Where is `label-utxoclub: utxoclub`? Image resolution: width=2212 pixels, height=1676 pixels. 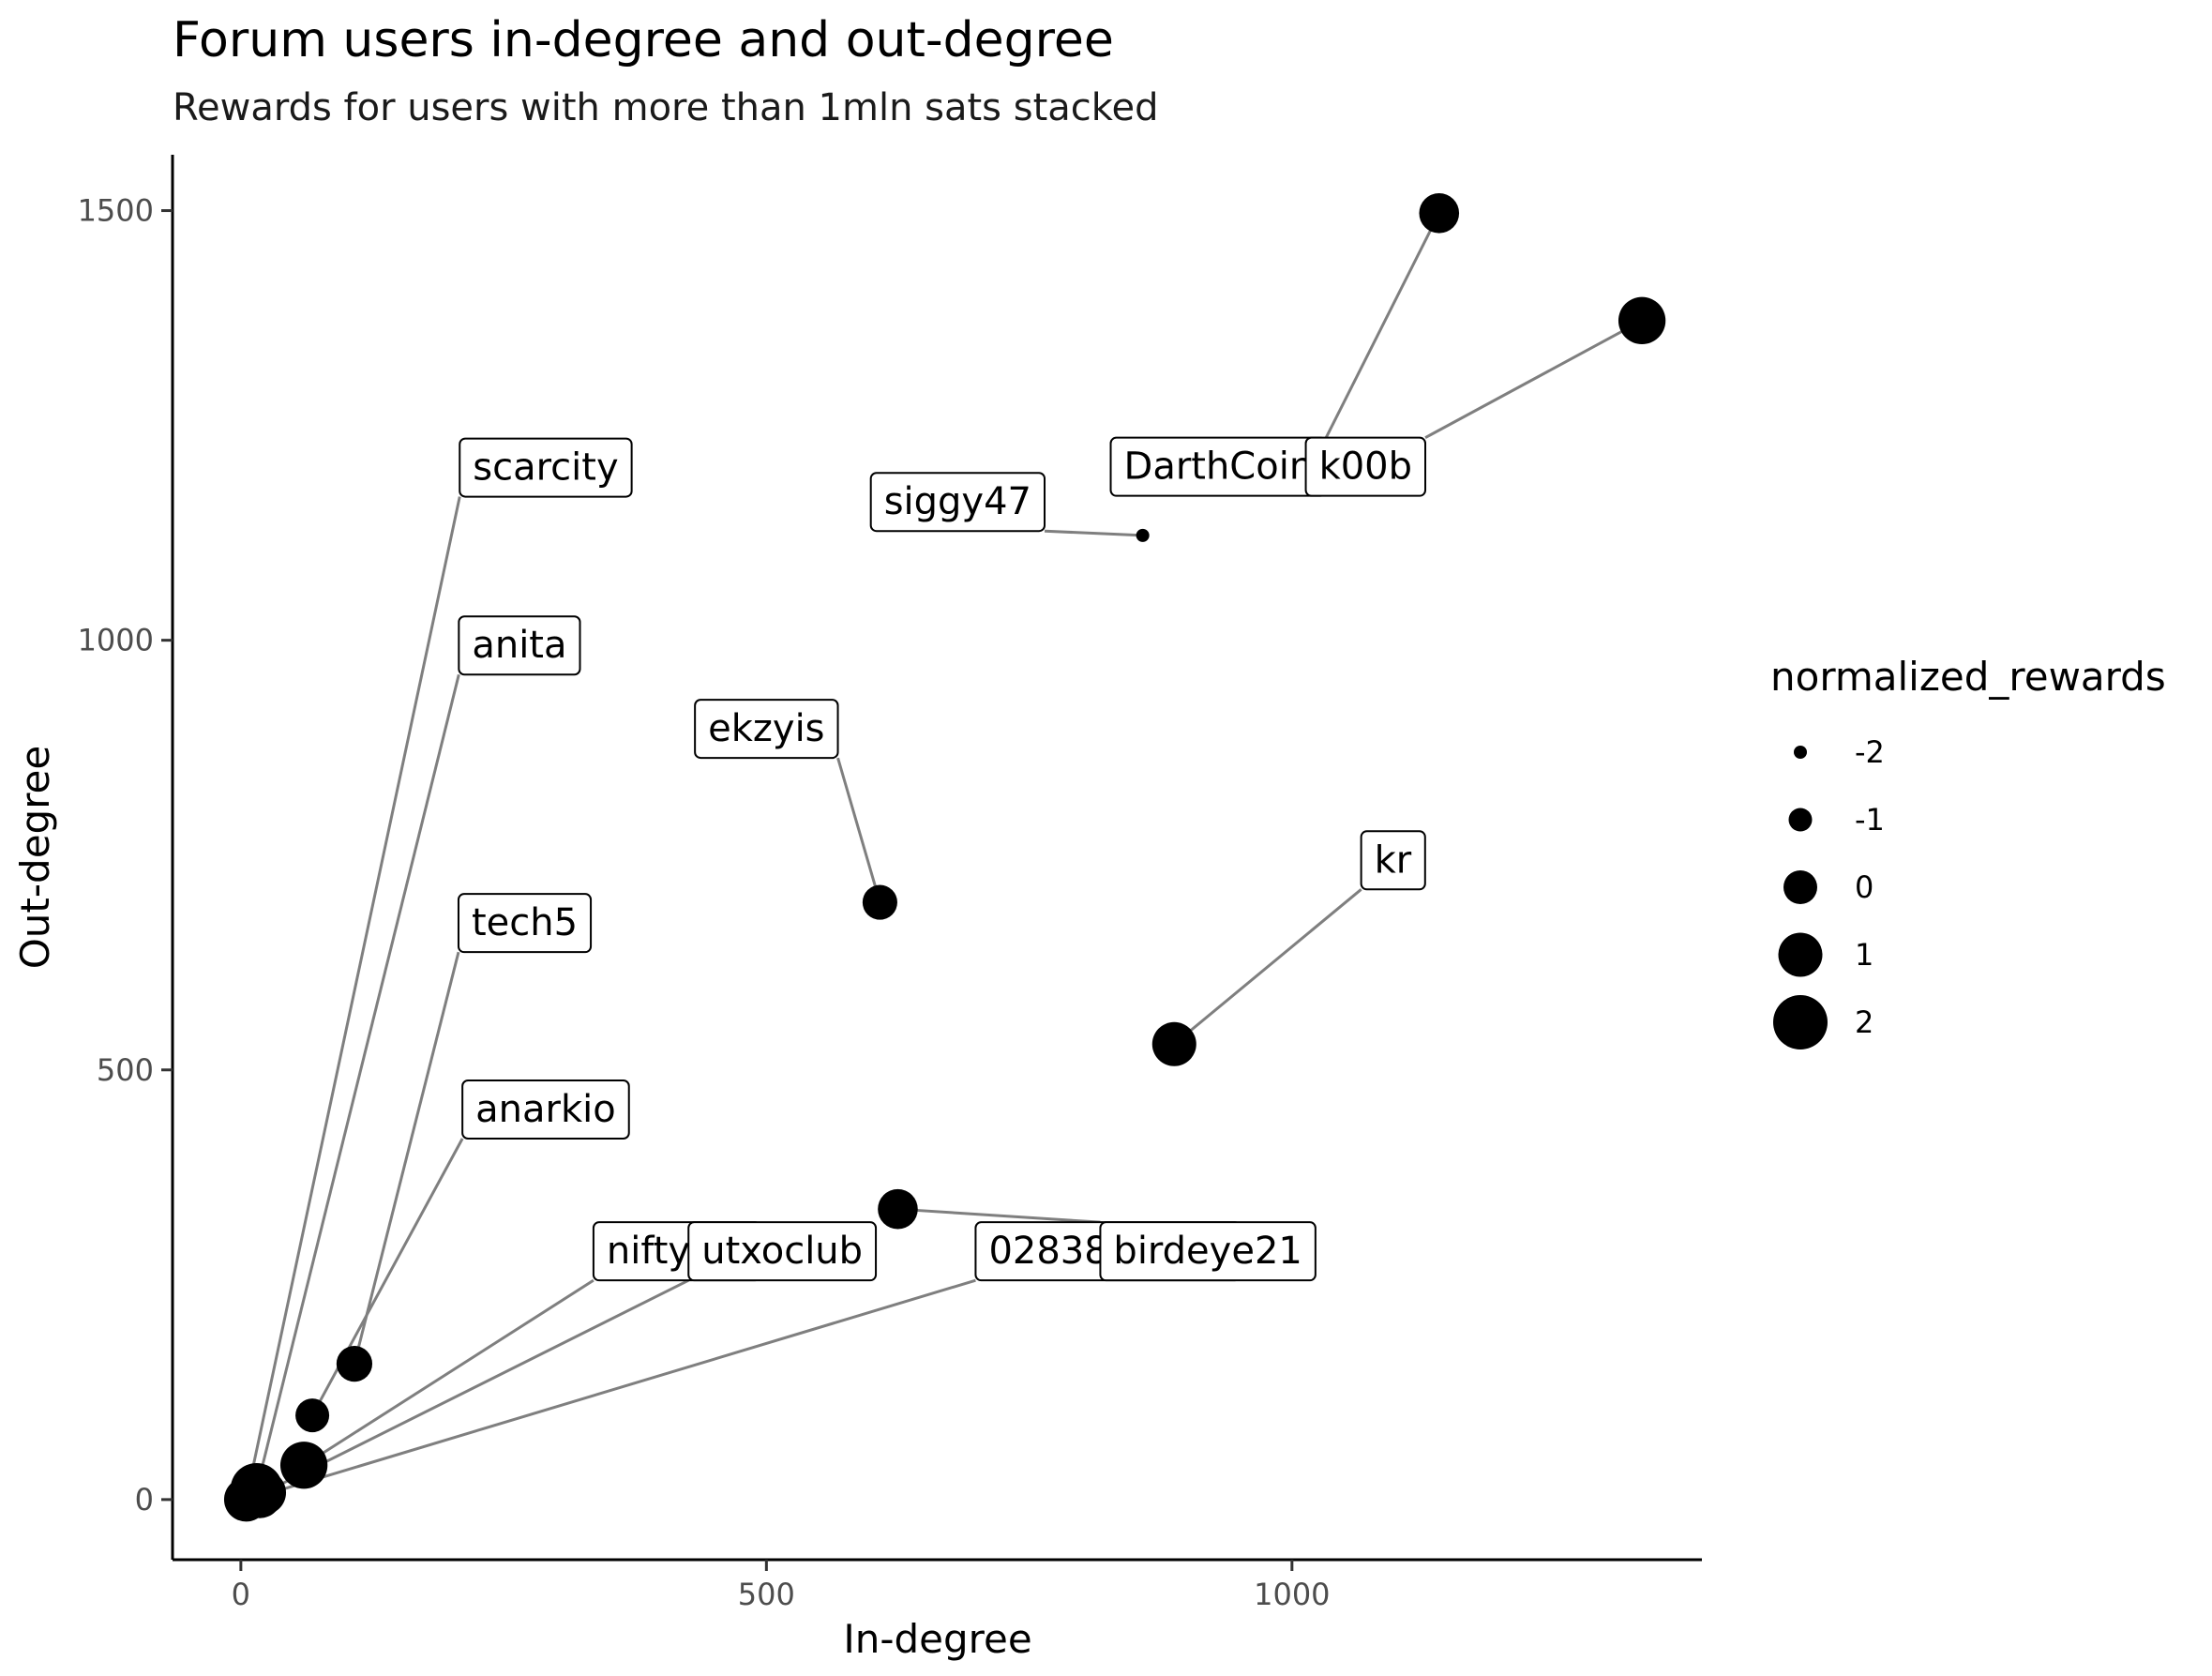
label-utxoclub: utxoclub is located at coordinates (782, 1251).